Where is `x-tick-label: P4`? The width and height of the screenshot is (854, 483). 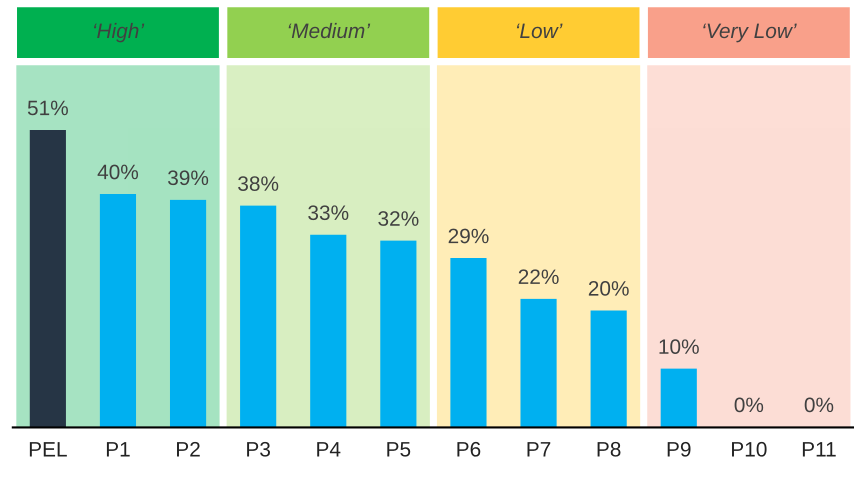 x-tick-label: P4 is located at coordinates (328, 449).